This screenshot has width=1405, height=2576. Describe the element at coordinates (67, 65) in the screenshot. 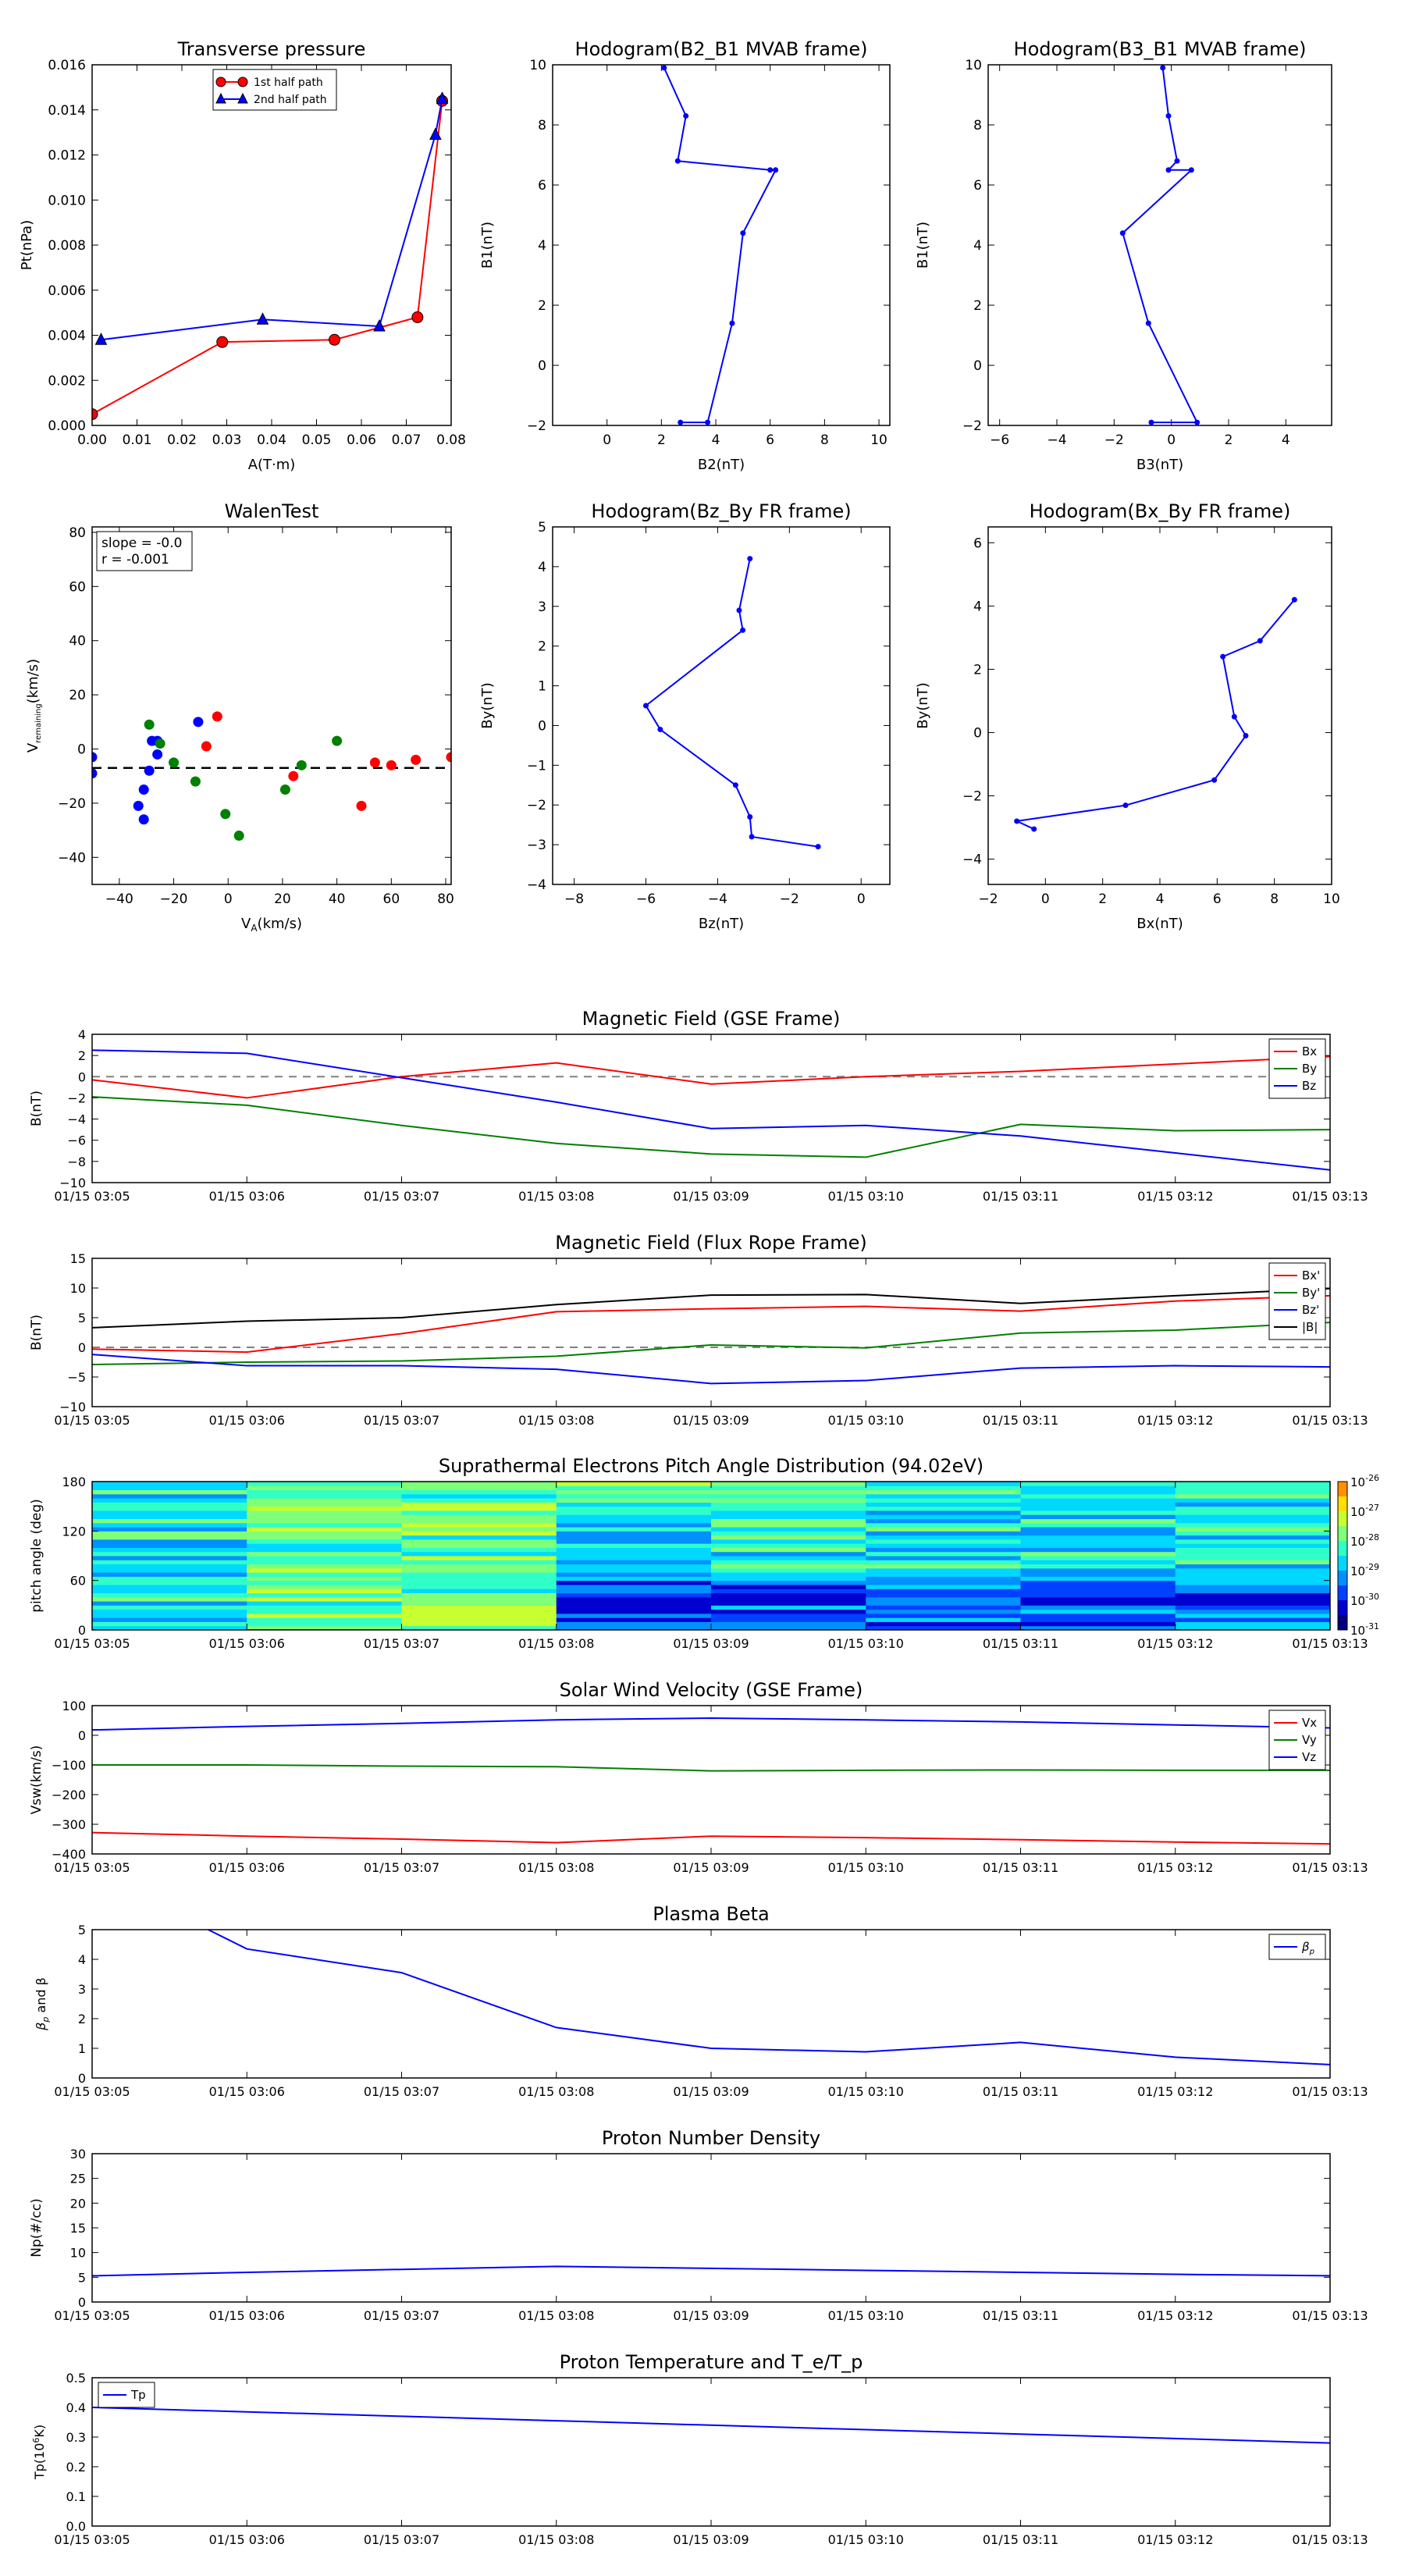

I see `y-tick-label: 0.016` at that location.